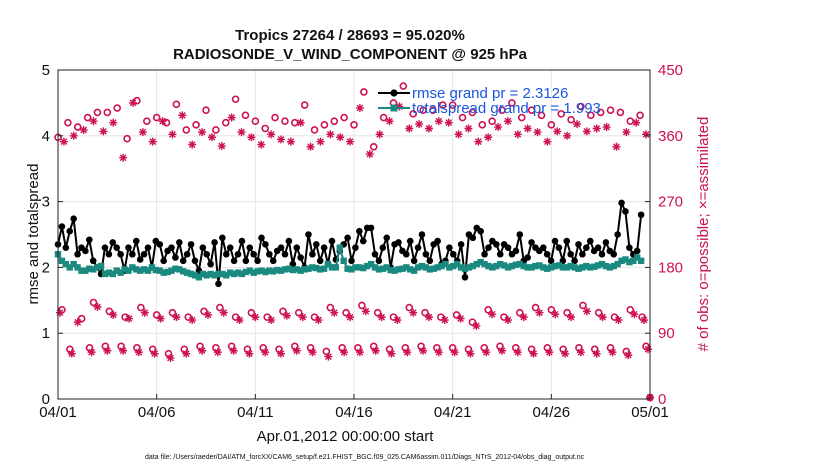 The width and height of the screenshot is (830, 470). What do you see at coordinates (33, 234) in the screenshot?
I see `y-axis-label: rmse and totalspread` at bounding box center [33, 234].